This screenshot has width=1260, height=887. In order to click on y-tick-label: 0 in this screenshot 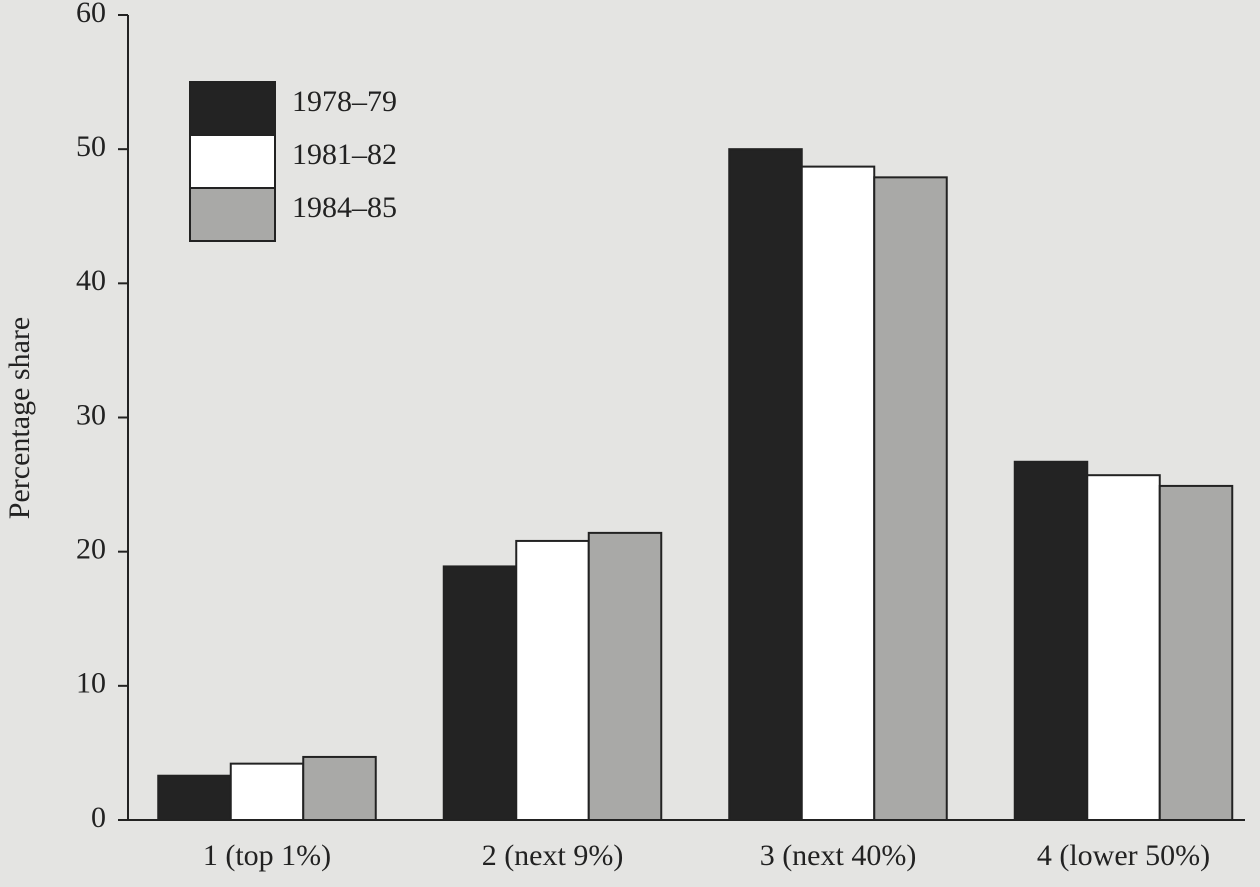, I will do `click(98, 817)`.